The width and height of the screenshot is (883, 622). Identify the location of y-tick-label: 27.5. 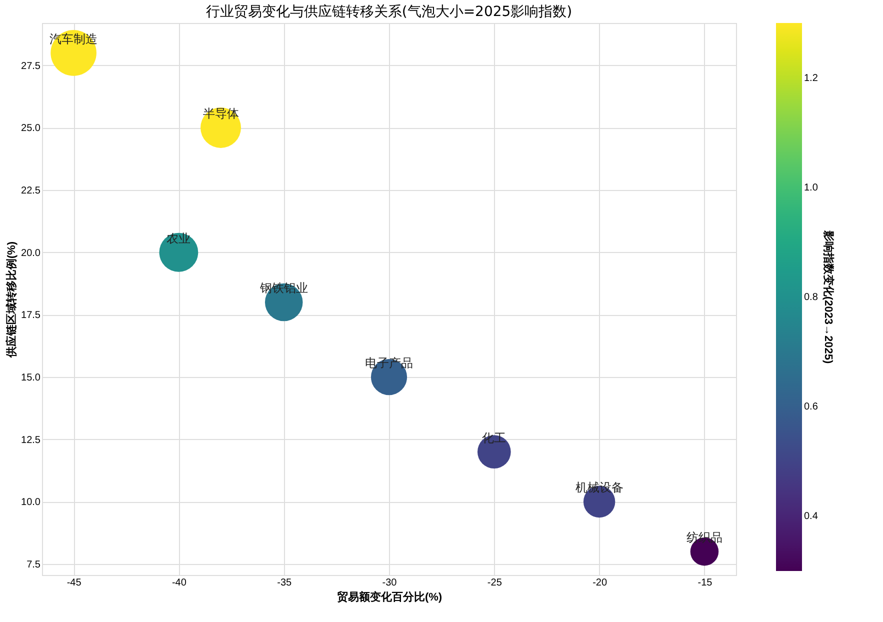
(31, 66).